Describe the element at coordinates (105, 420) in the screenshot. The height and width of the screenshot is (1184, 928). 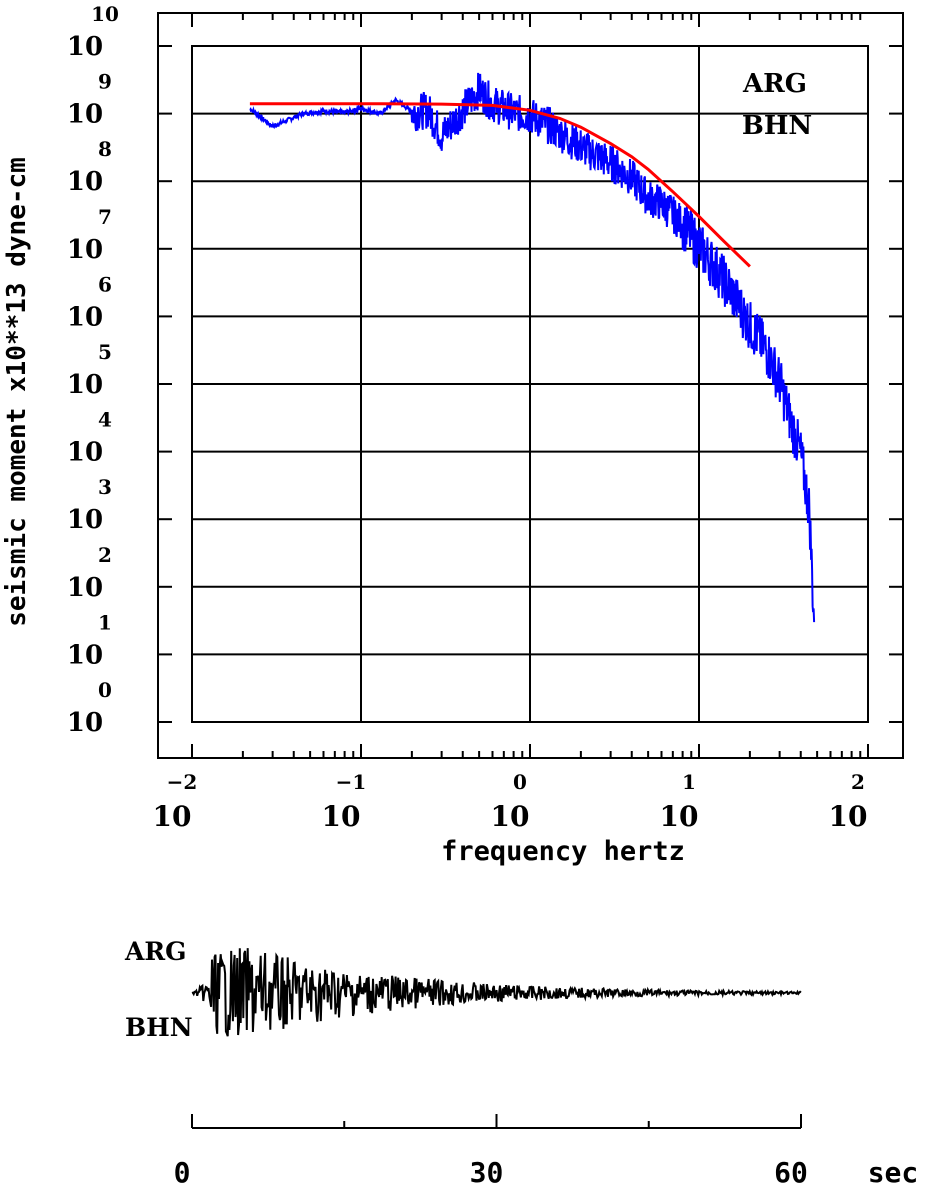
I see `y-tick-exponent: 4` at that location.